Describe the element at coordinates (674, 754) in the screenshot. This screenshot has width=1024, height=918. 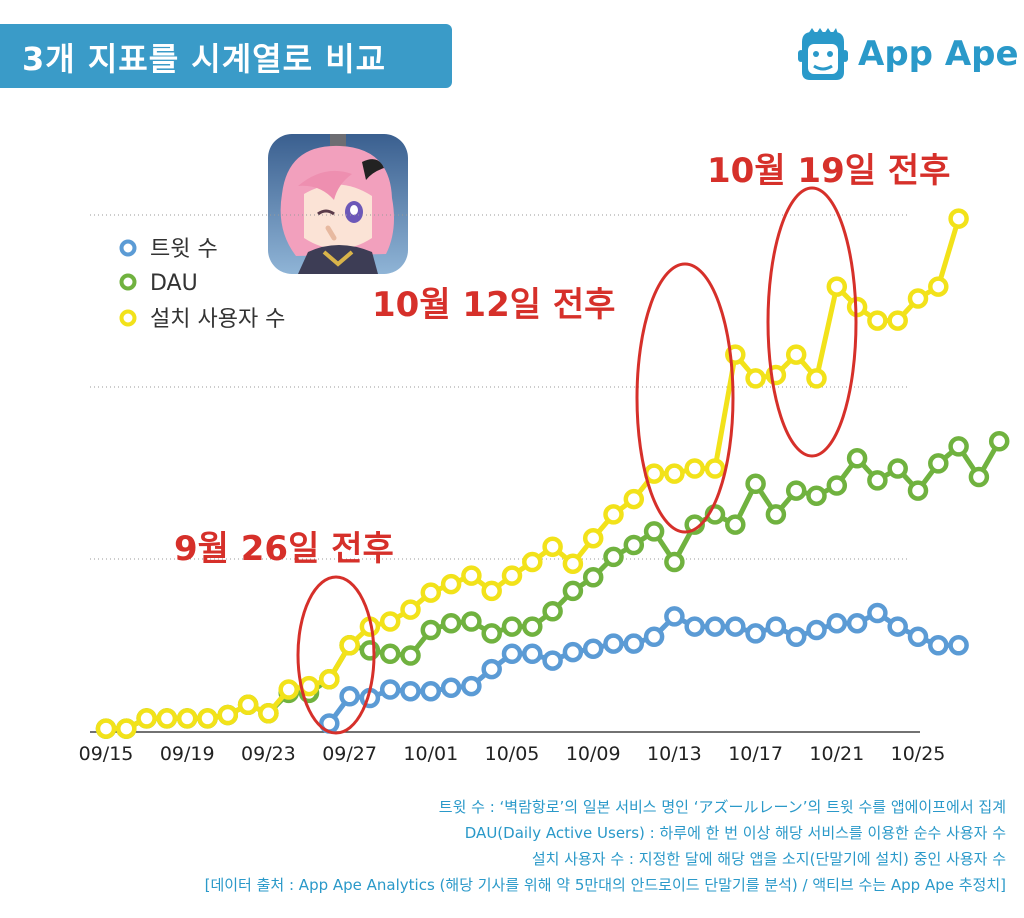
I see `x-tick-label: 10/13` at that location.